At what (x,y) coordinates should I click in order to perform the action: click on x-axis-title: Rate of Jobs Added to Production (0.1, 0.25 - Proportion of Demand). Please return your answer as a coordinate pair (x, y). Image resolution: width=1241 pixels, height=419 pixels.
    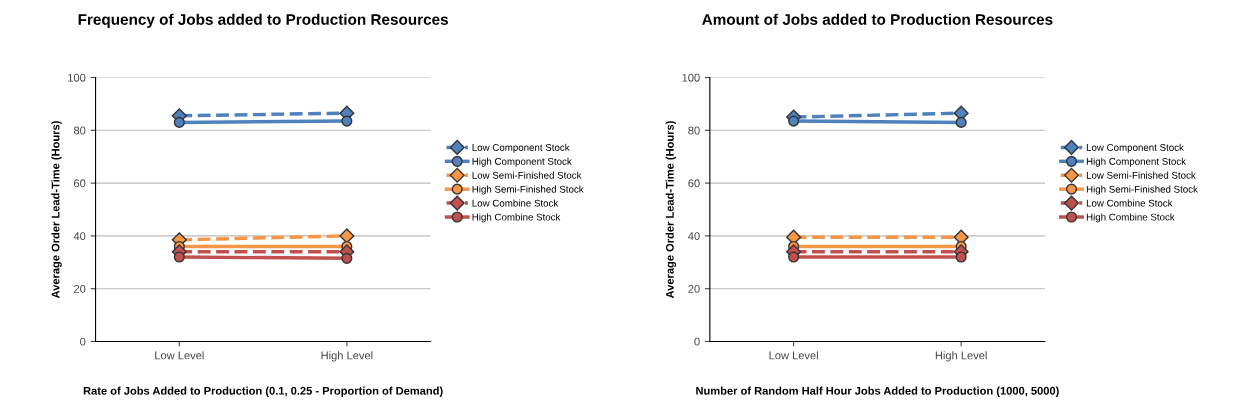
    Looking at the image, I should click on (263, 391).